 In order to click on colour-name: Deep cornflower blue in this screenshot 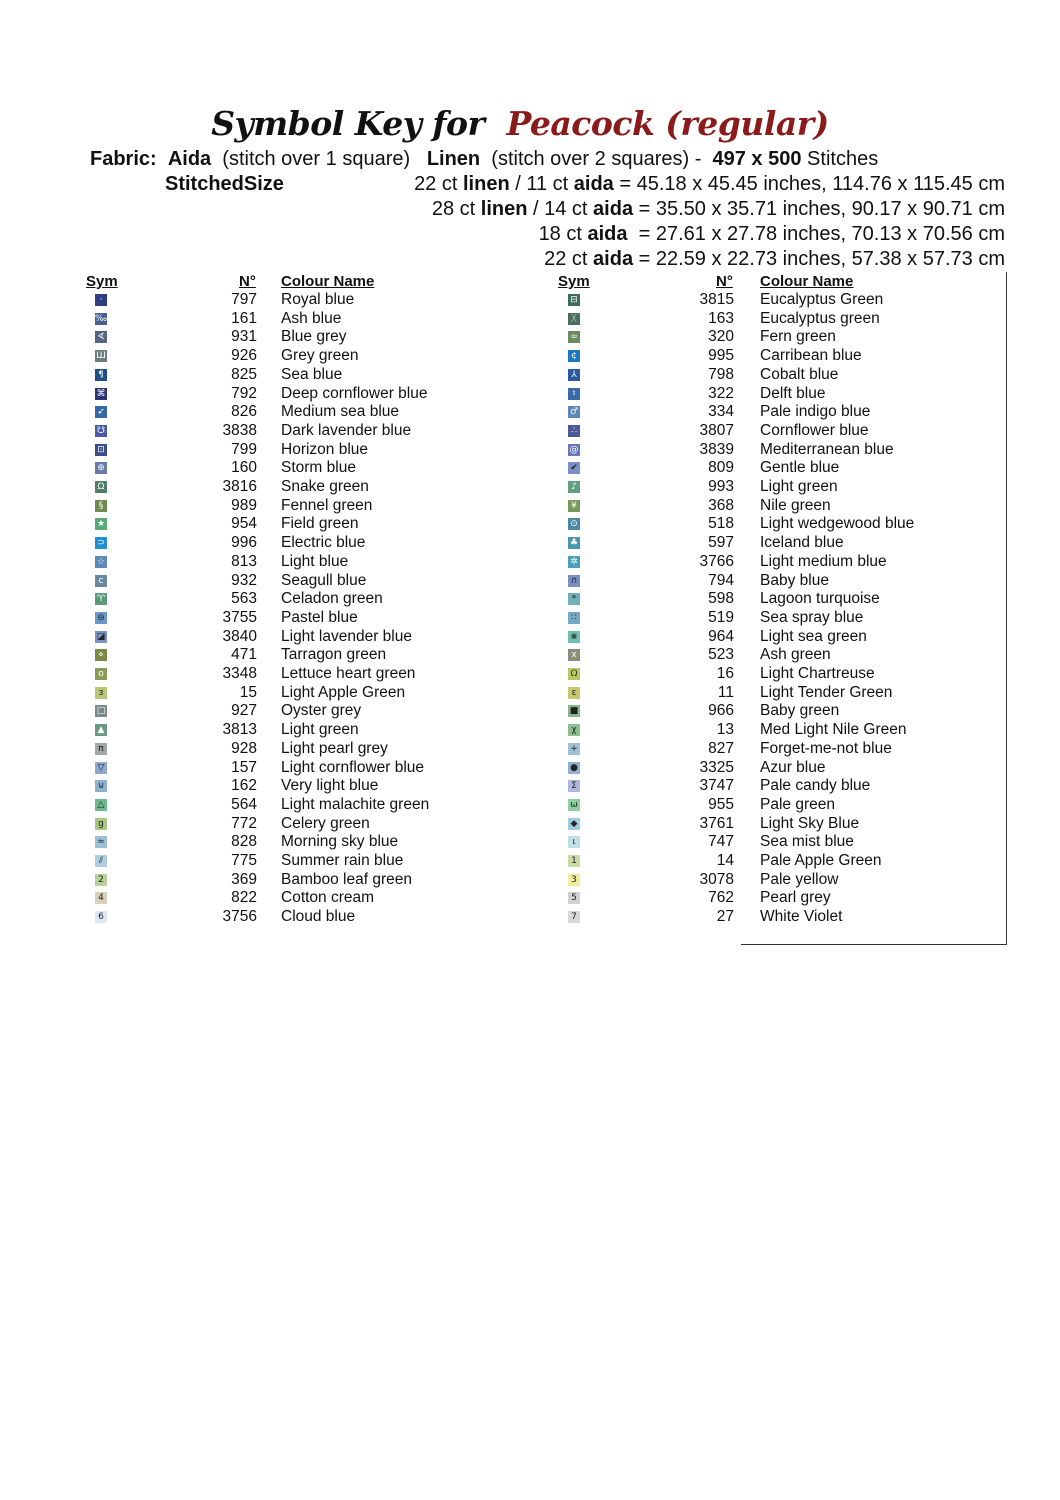, I will do `click(354, 393)`.